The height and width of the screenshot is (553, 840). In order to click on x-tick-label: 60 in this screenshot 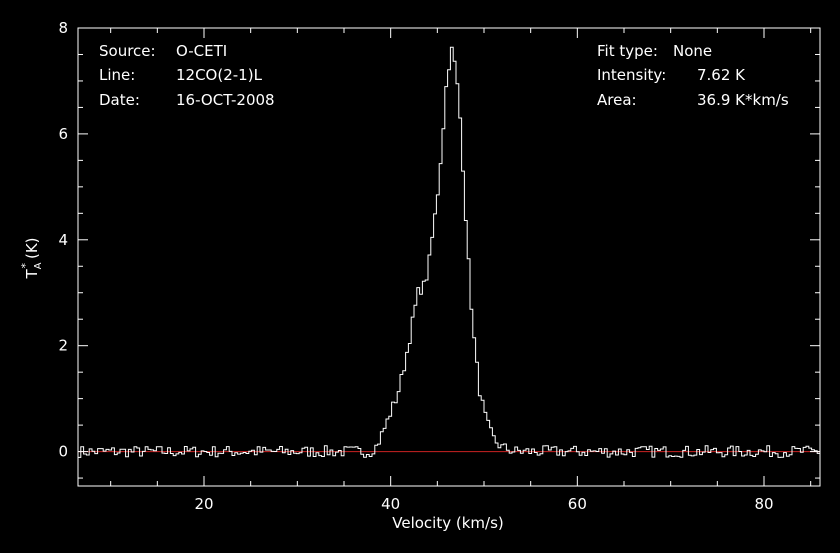, I will do `click(577, 504)`.